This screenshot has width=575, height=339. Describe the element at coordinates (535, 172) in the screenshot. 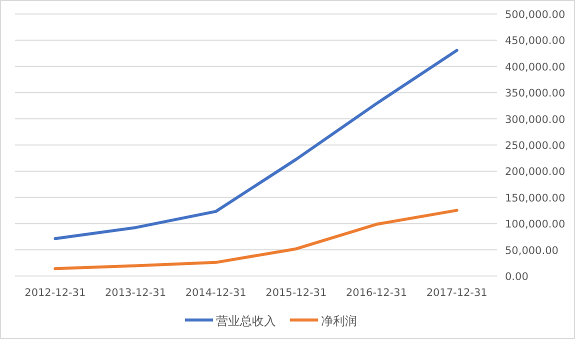

I see `y-tick-label: 200,000.00` at that location.